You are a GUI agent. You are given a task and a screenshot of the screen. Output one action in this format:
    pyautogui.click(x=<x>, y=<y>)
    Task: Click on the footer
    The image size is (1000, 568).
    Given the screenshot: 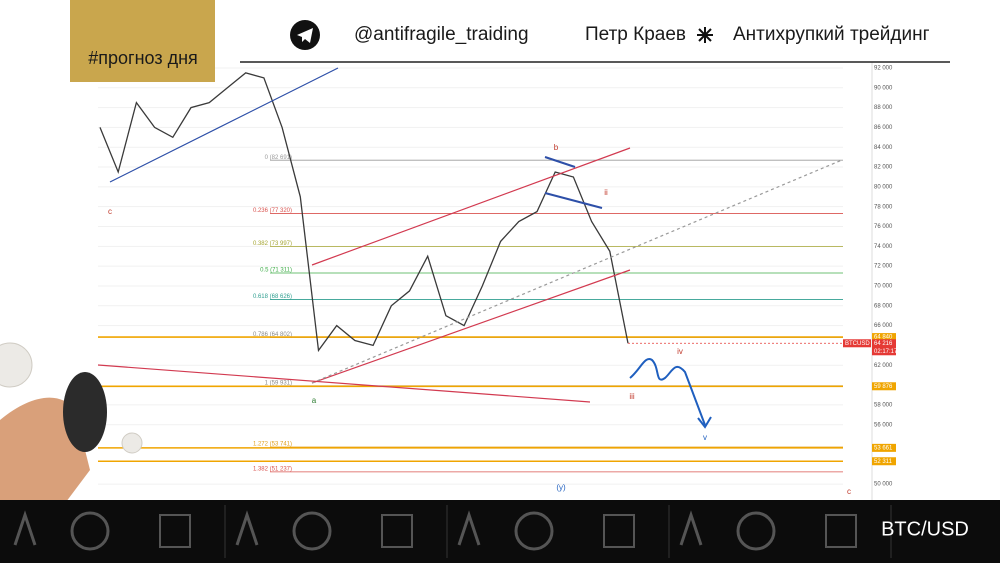 What is the action you would take?
    pyautogui.click(x=500, y=531)
    